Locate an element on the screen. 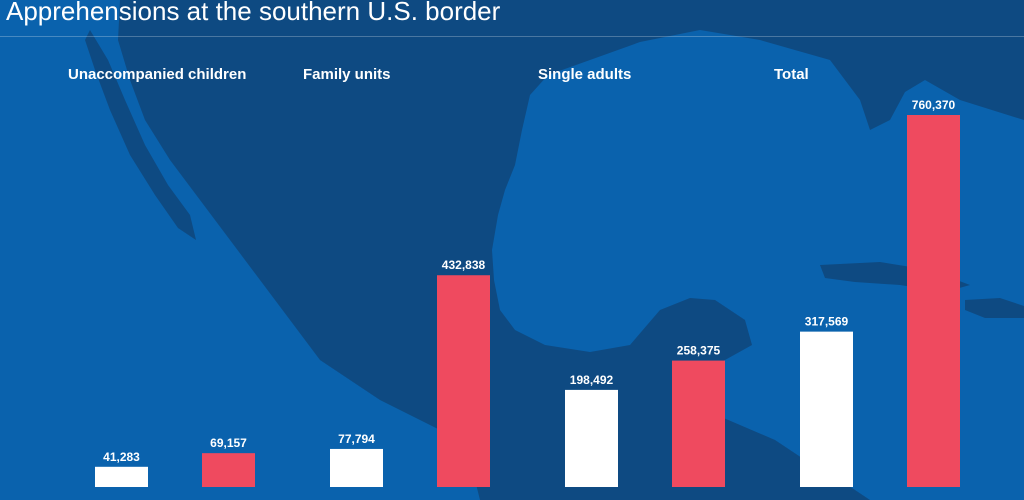 This screenshot has height=500, width=1024. bar-family-units-red is located at coordinates (463, 381).